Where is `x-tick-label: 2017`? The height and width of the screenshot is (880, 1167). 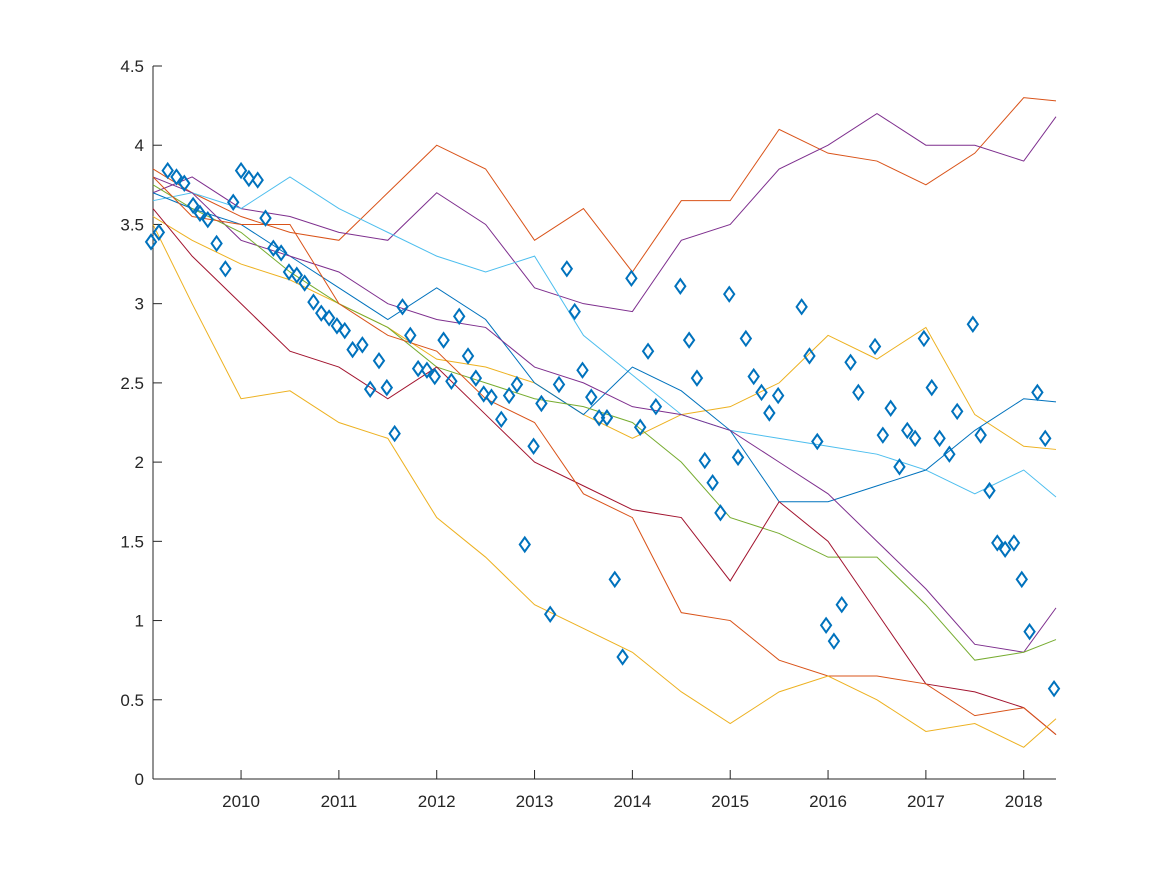
x-tick-label: 2017 is located at coordinates (926, 801).